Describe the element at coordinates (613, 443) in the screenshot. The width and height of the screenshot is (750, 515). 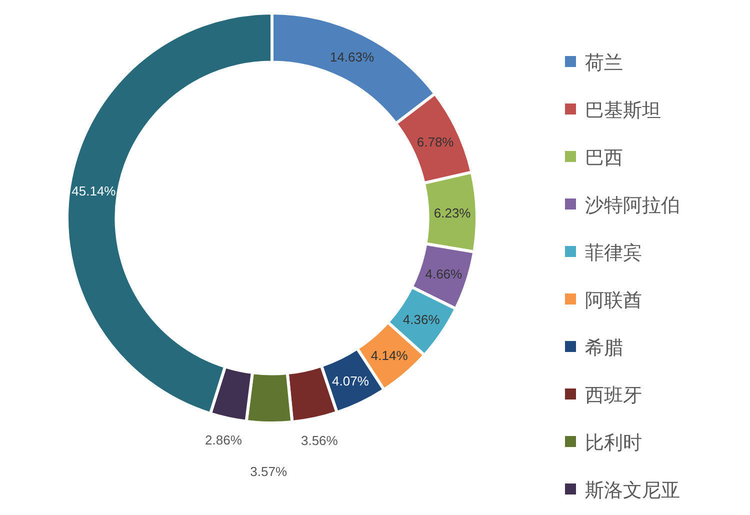
I see `legend-label: 比利时` at that location.